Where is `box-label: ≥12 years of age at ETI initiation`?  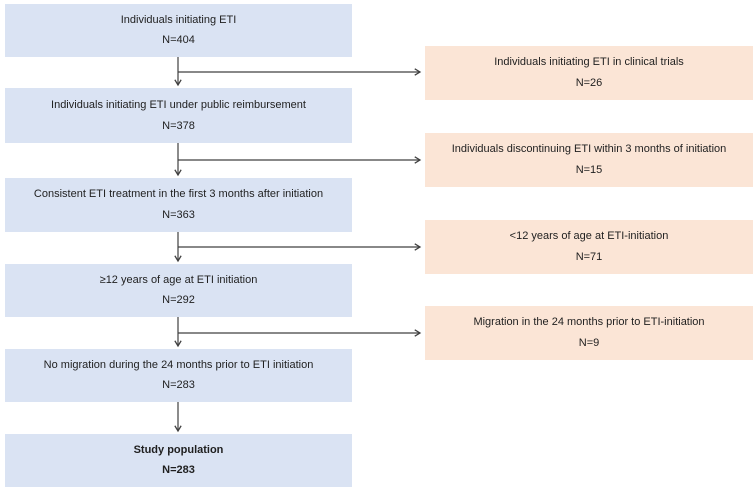 box-label: ≥12 years of age at ETI initiation is located at coordinates (178, 279).